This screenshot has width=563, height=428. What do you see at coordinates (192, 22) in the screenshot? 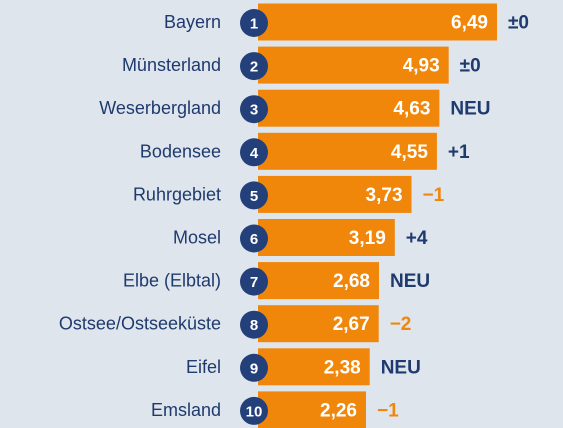
I see `category-label: Bayern` at bounding box center [192, 22].